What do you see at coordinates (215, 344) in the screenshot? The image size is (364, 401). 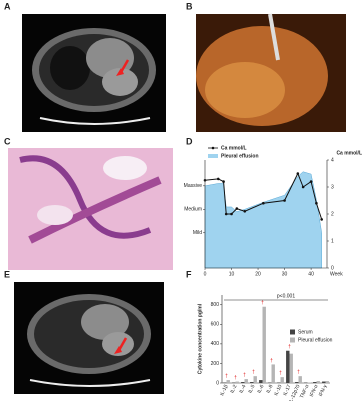 I see `y-tick-label: 400` at bounding box center [215, 344].